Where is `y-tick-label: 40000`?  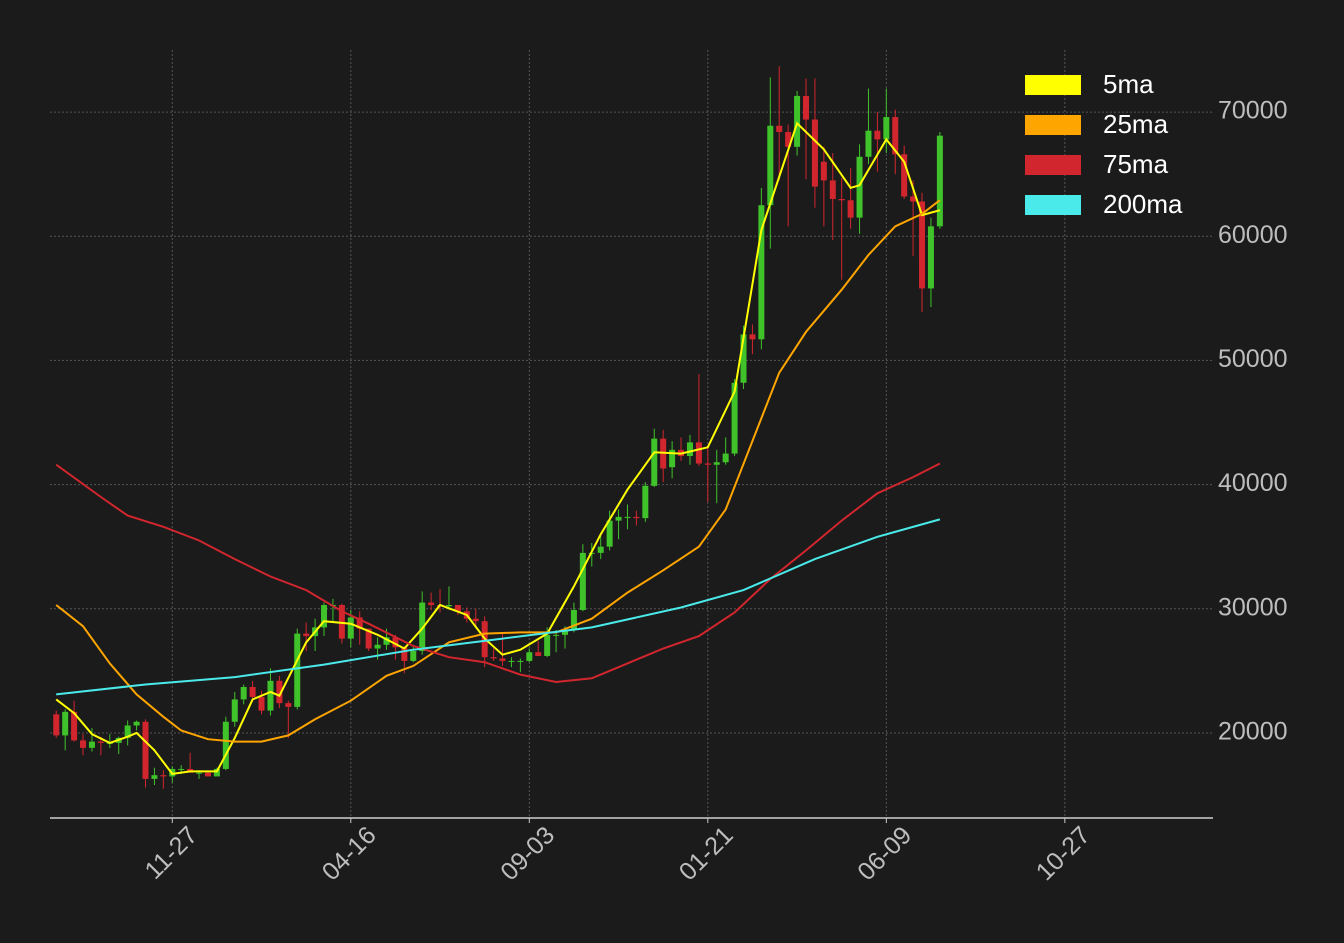
y-tick-label: 40000 is located at coordinates (1253, 483).